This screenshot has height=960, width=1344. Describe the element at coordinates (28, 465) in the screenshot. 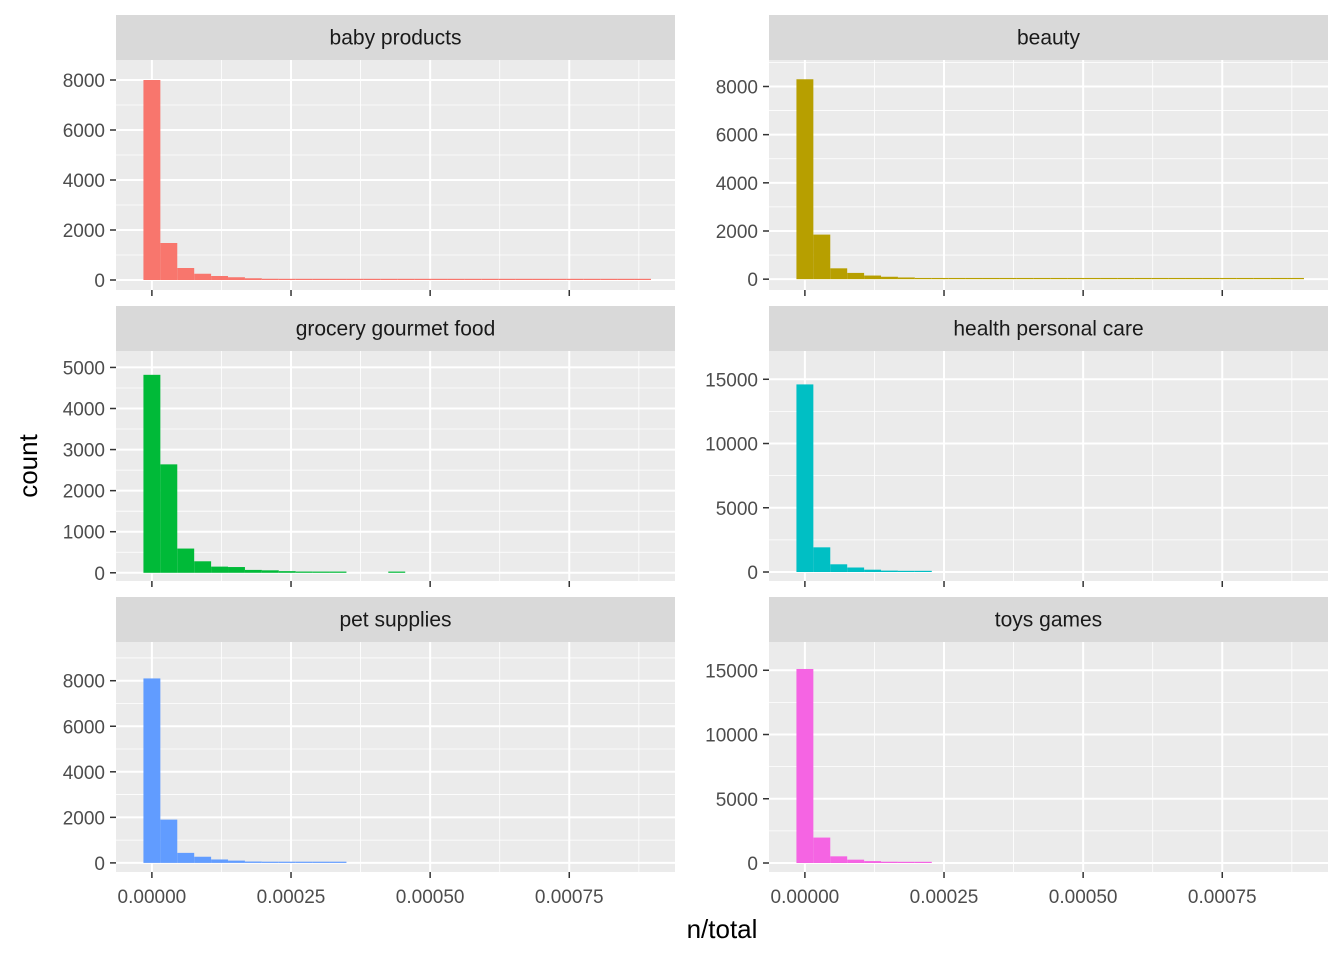

I see `y-axis-title: count` at that location.